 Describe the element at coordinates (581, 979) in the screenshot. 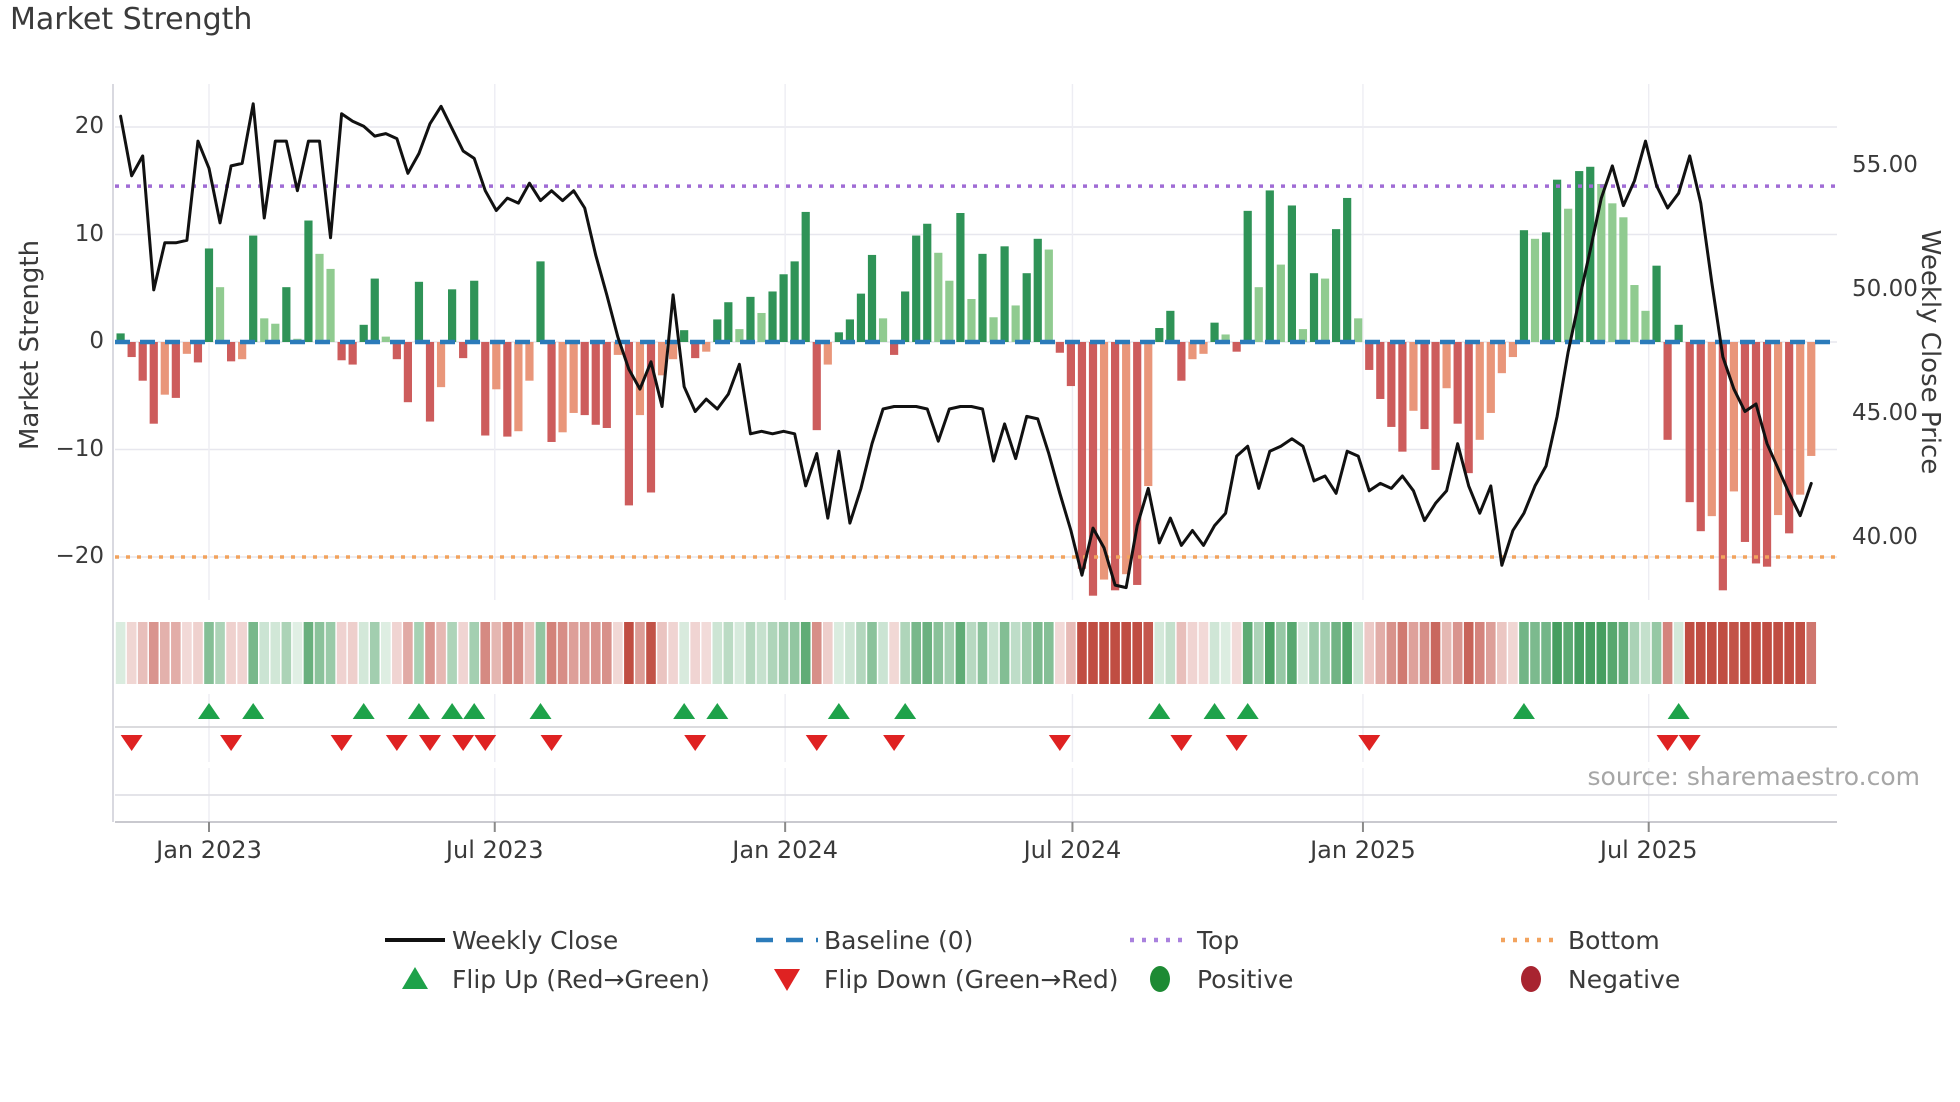

I see `legend-label: Flip Up (Red→Green)` at that location.